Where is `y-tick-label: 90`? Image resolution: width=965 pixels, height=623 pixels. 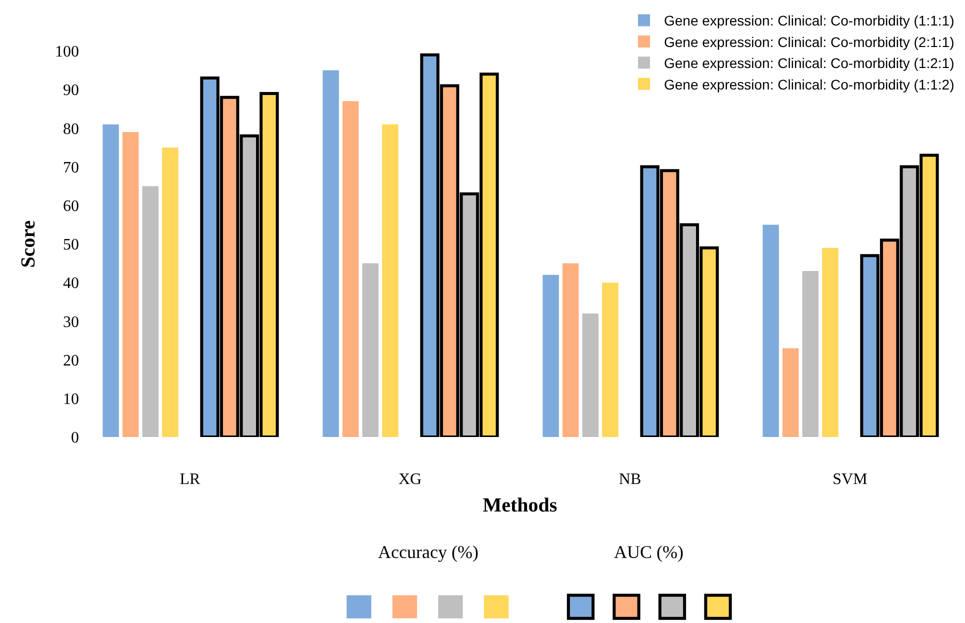
y-tick-label: 90 is located at coordinates (71, 91).